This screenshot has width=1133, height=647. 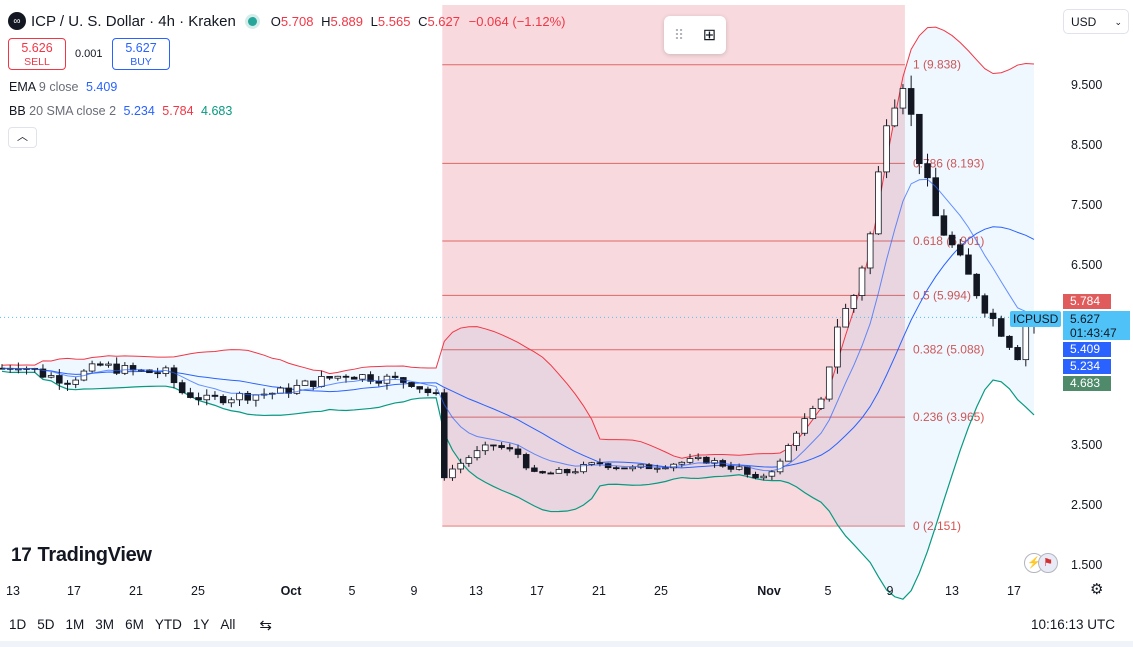 I want to click on bb-upper-value: 5.784, so click(x=178, y=111).